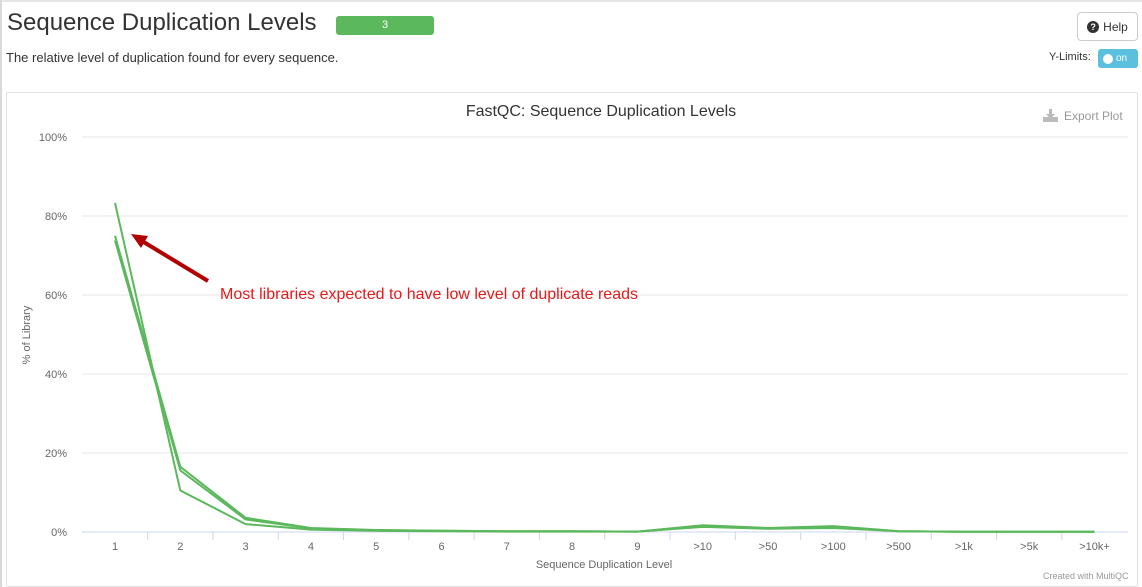 This screenshot has height=587, width=1142. Describe the element at coordinates (1086, 576) in the screenshot. I see `multiqc-credit: Created with MultiQC` at that location.